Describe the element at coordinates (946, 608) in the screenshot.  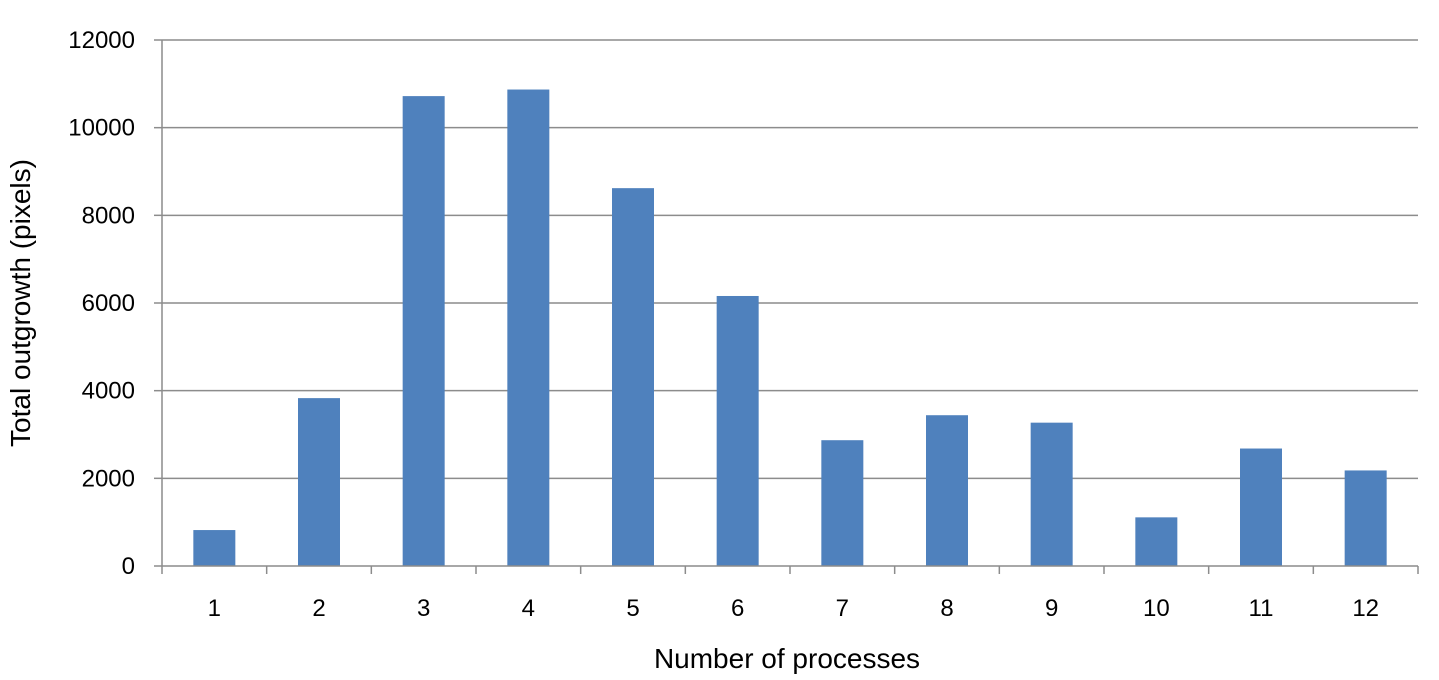
I see `x-tick-label: 8` at that location.